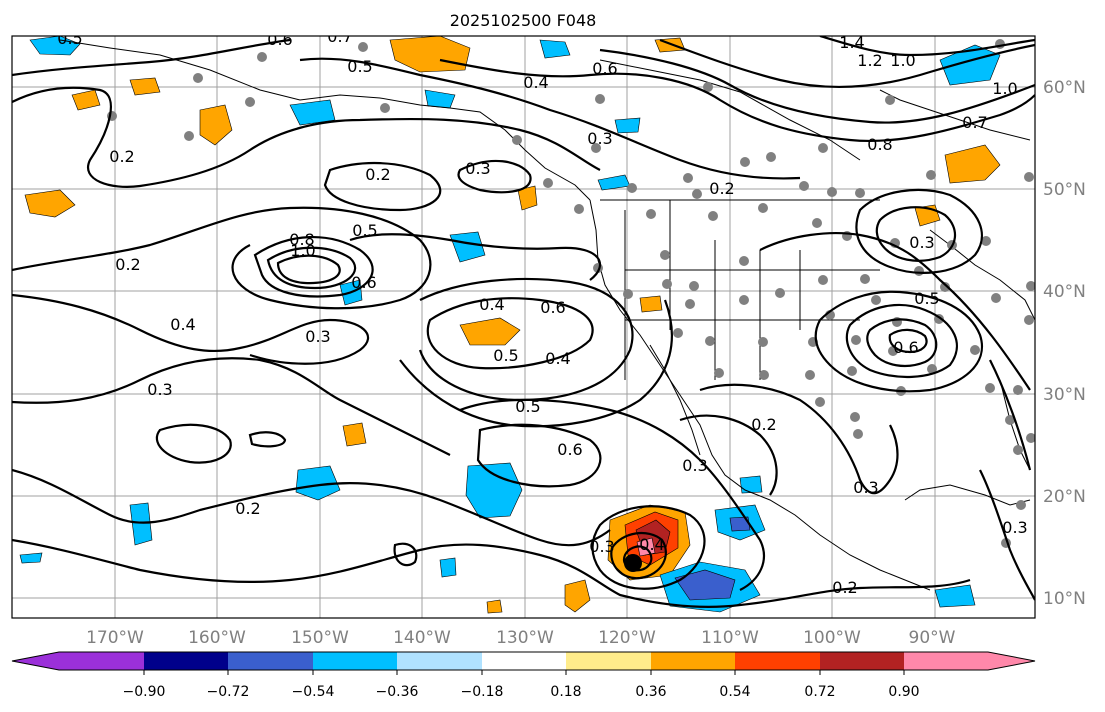  What do you see at coordinates (482, 692) in the screenshot?
I see `colorbar-tick-label: −0.18` at bounding box center [482, 692].